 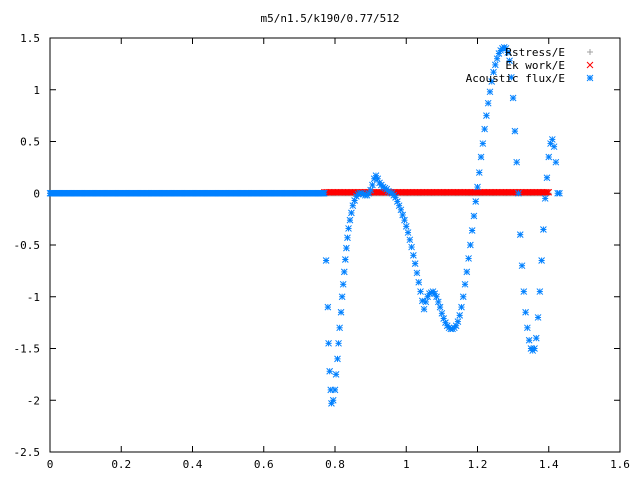 What do you see at coordinates (36, 193) in the screenshot?
I see `y-tick-label: 0` at bounding box center [36, 193].